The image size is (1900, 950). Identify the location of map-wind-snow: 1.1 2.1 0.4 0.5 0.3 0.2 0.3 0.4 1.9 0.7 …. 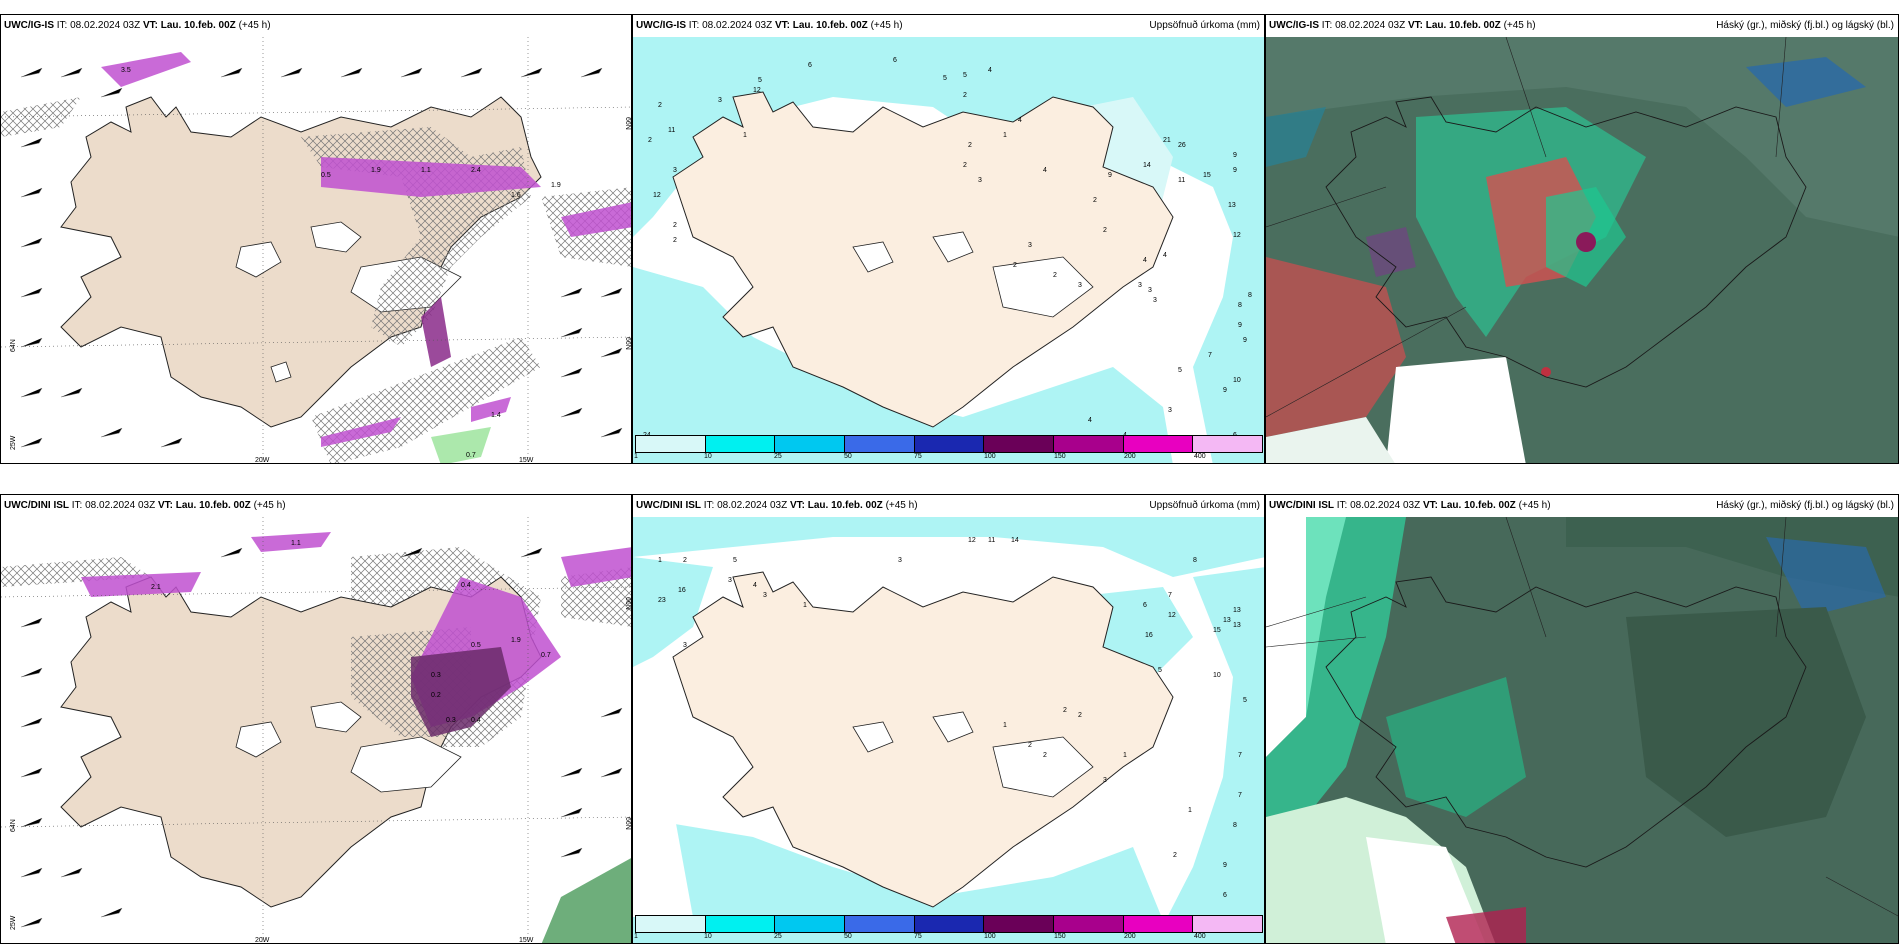
(316, 730).